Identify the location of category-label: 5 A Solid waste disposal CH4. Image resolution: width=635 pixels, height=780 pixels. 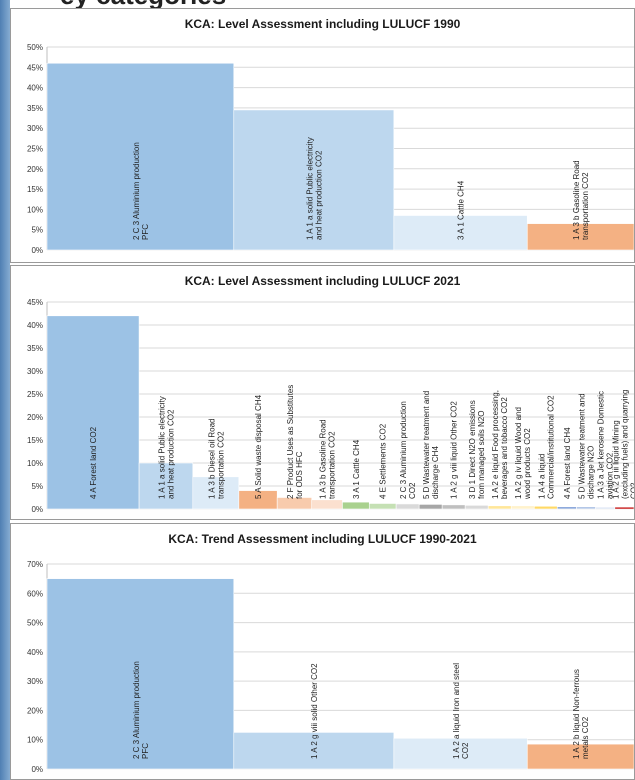
(258, 446).